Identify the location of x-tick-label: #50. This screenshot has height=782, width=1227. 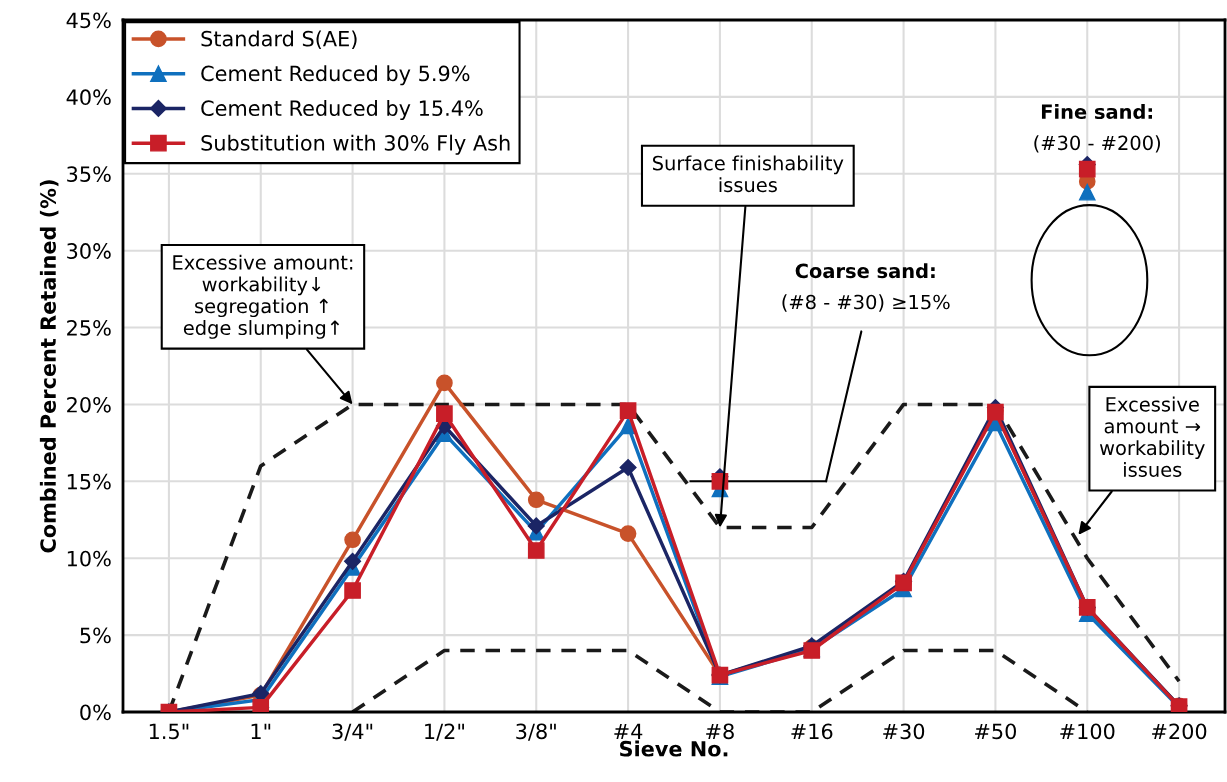
(996, 731).